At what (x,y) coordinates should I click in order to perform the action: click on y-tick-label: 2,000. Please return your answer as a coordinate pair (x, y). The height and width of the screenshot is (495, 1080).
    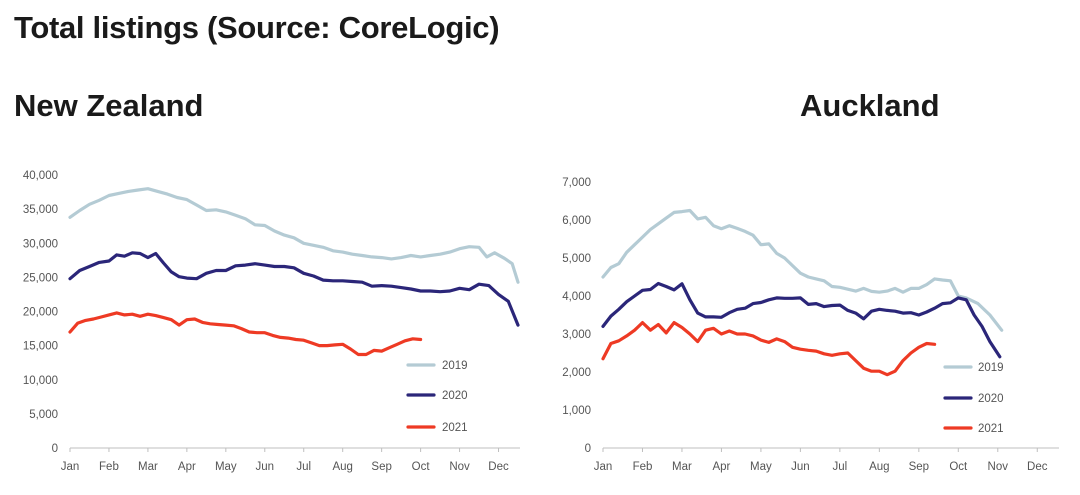
    Looking at the image, I should click on (576, 373).